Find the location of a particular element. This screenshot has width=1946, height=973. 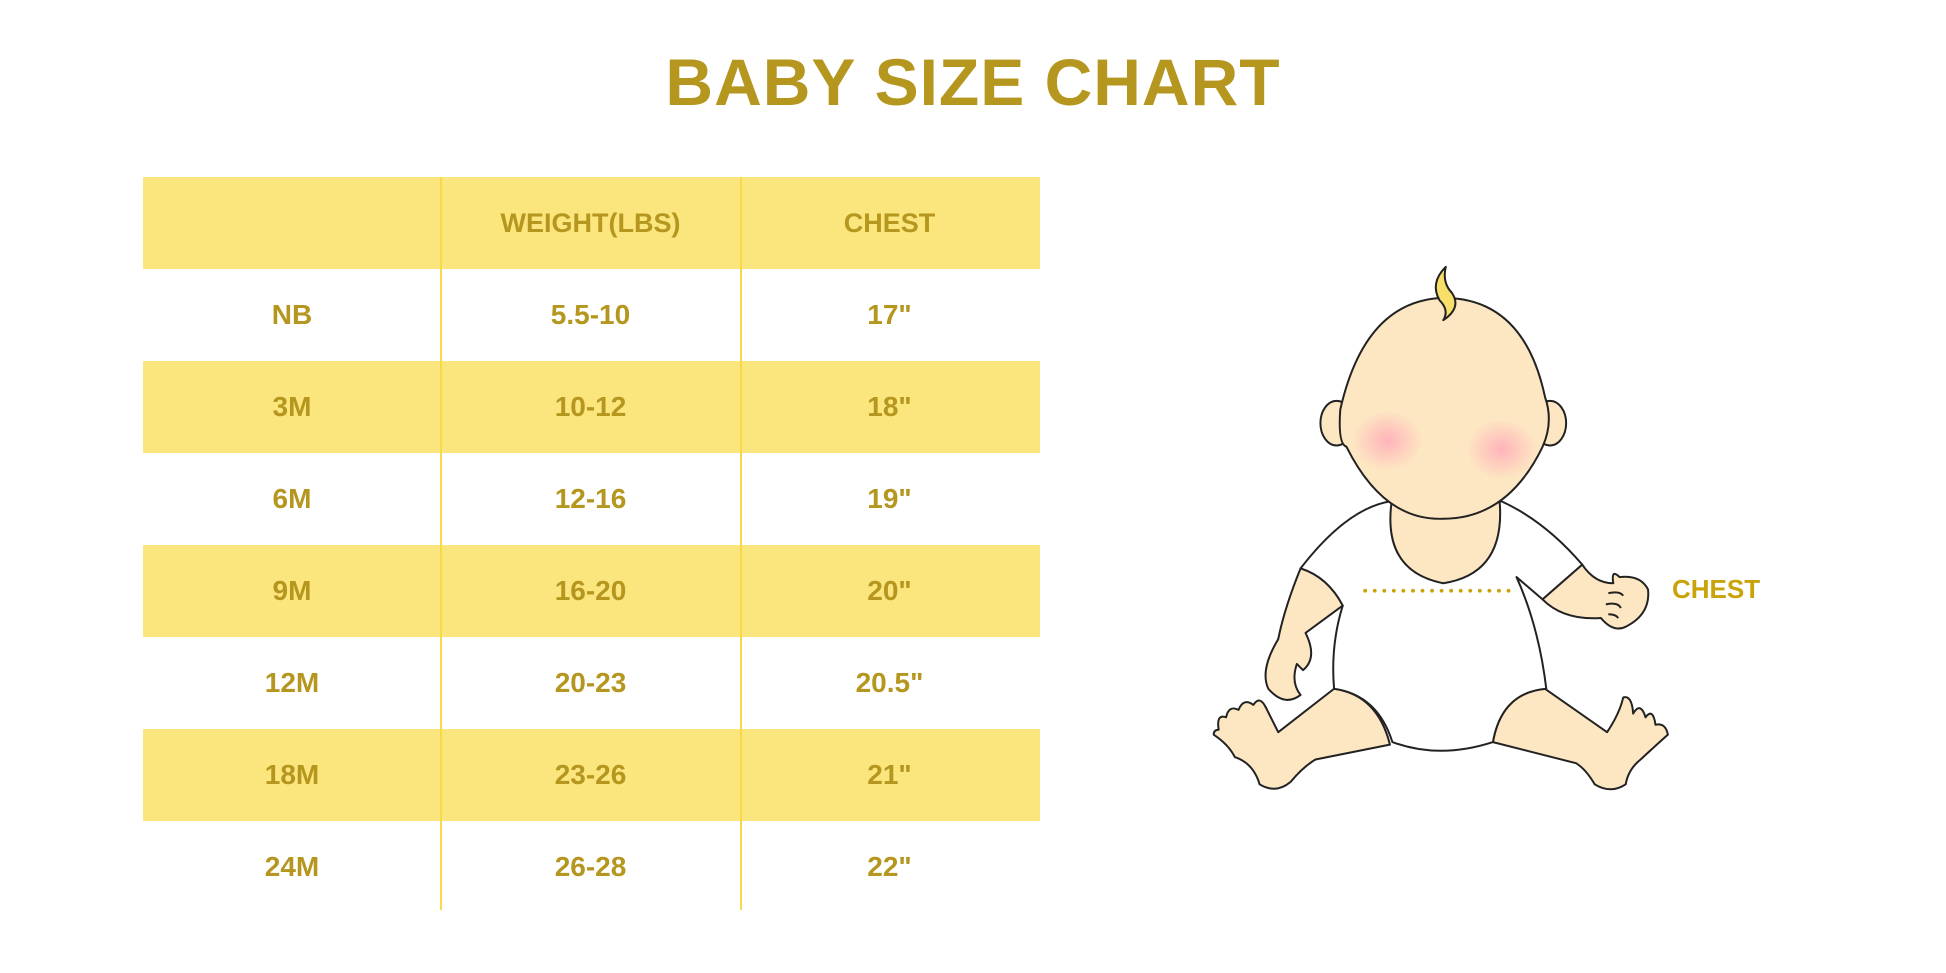

cell-chest: 22" is located at coordinates (889, 866).